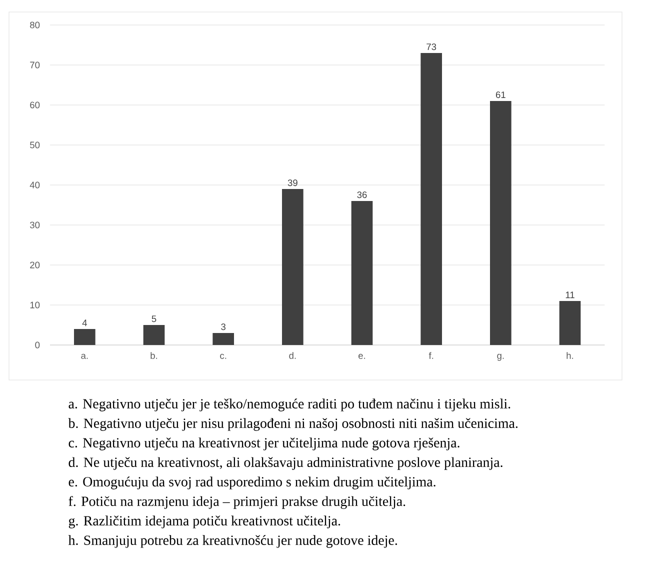 Image resolution: width=648 pixels, height=561 pixels. Describe the element at coordinates (252, 483) in the screenshot. I see `text: e. Omogućuju da svoj rad usporedimo s nekim drugim učiteljima.` at that location.